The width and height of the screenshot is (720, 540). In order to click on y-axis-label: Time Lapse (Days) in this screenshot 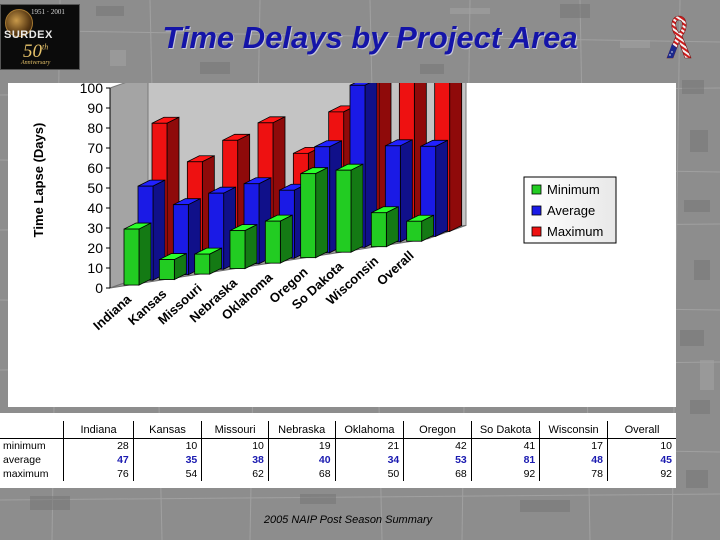, I will do `click(38, 180)`.